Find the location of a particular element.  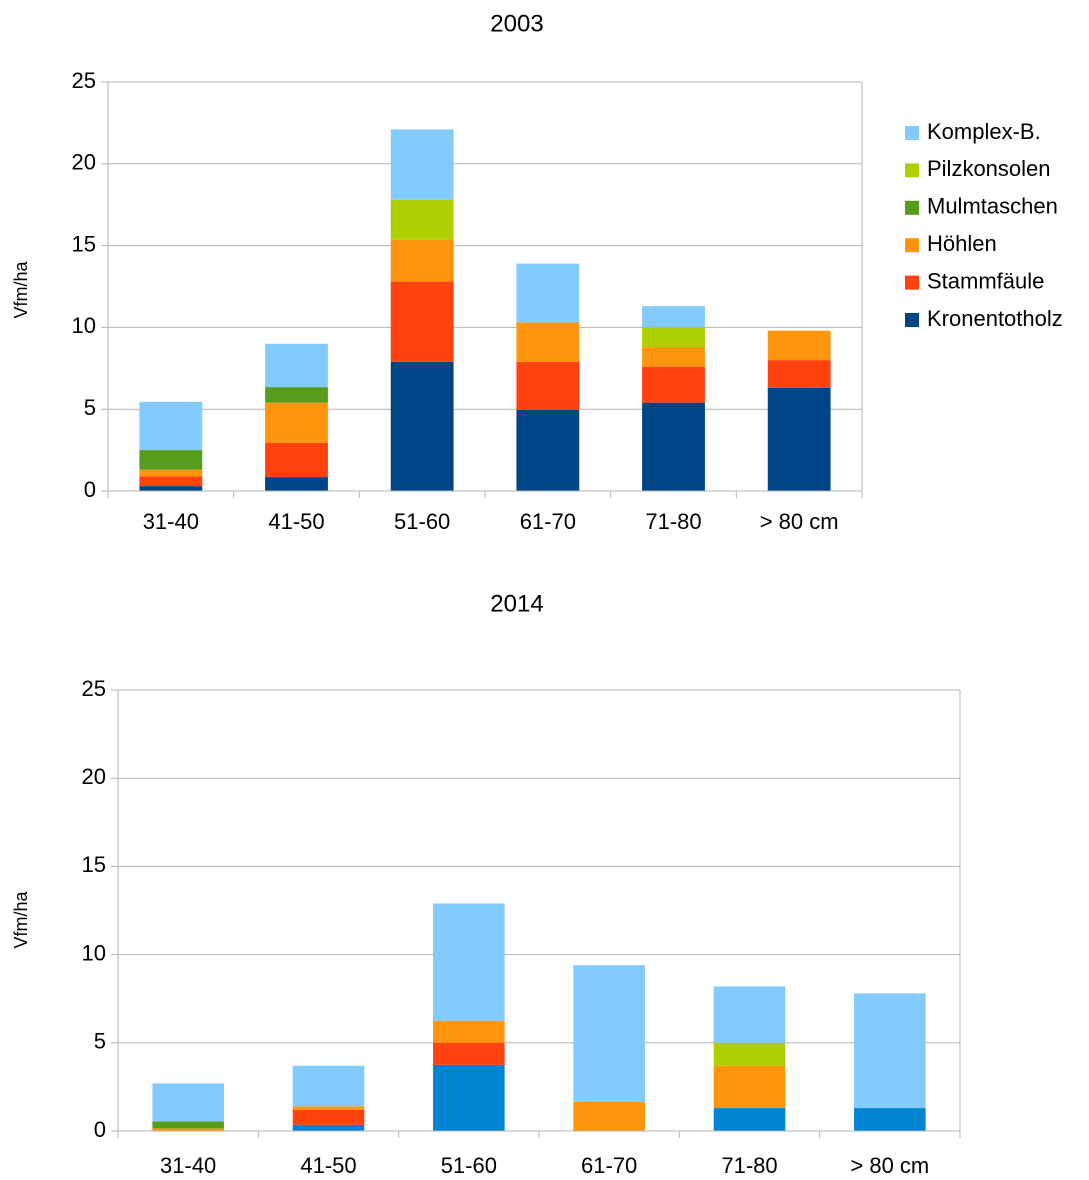

legend-label: Kronentotholz is located at coordinates (995, 318).